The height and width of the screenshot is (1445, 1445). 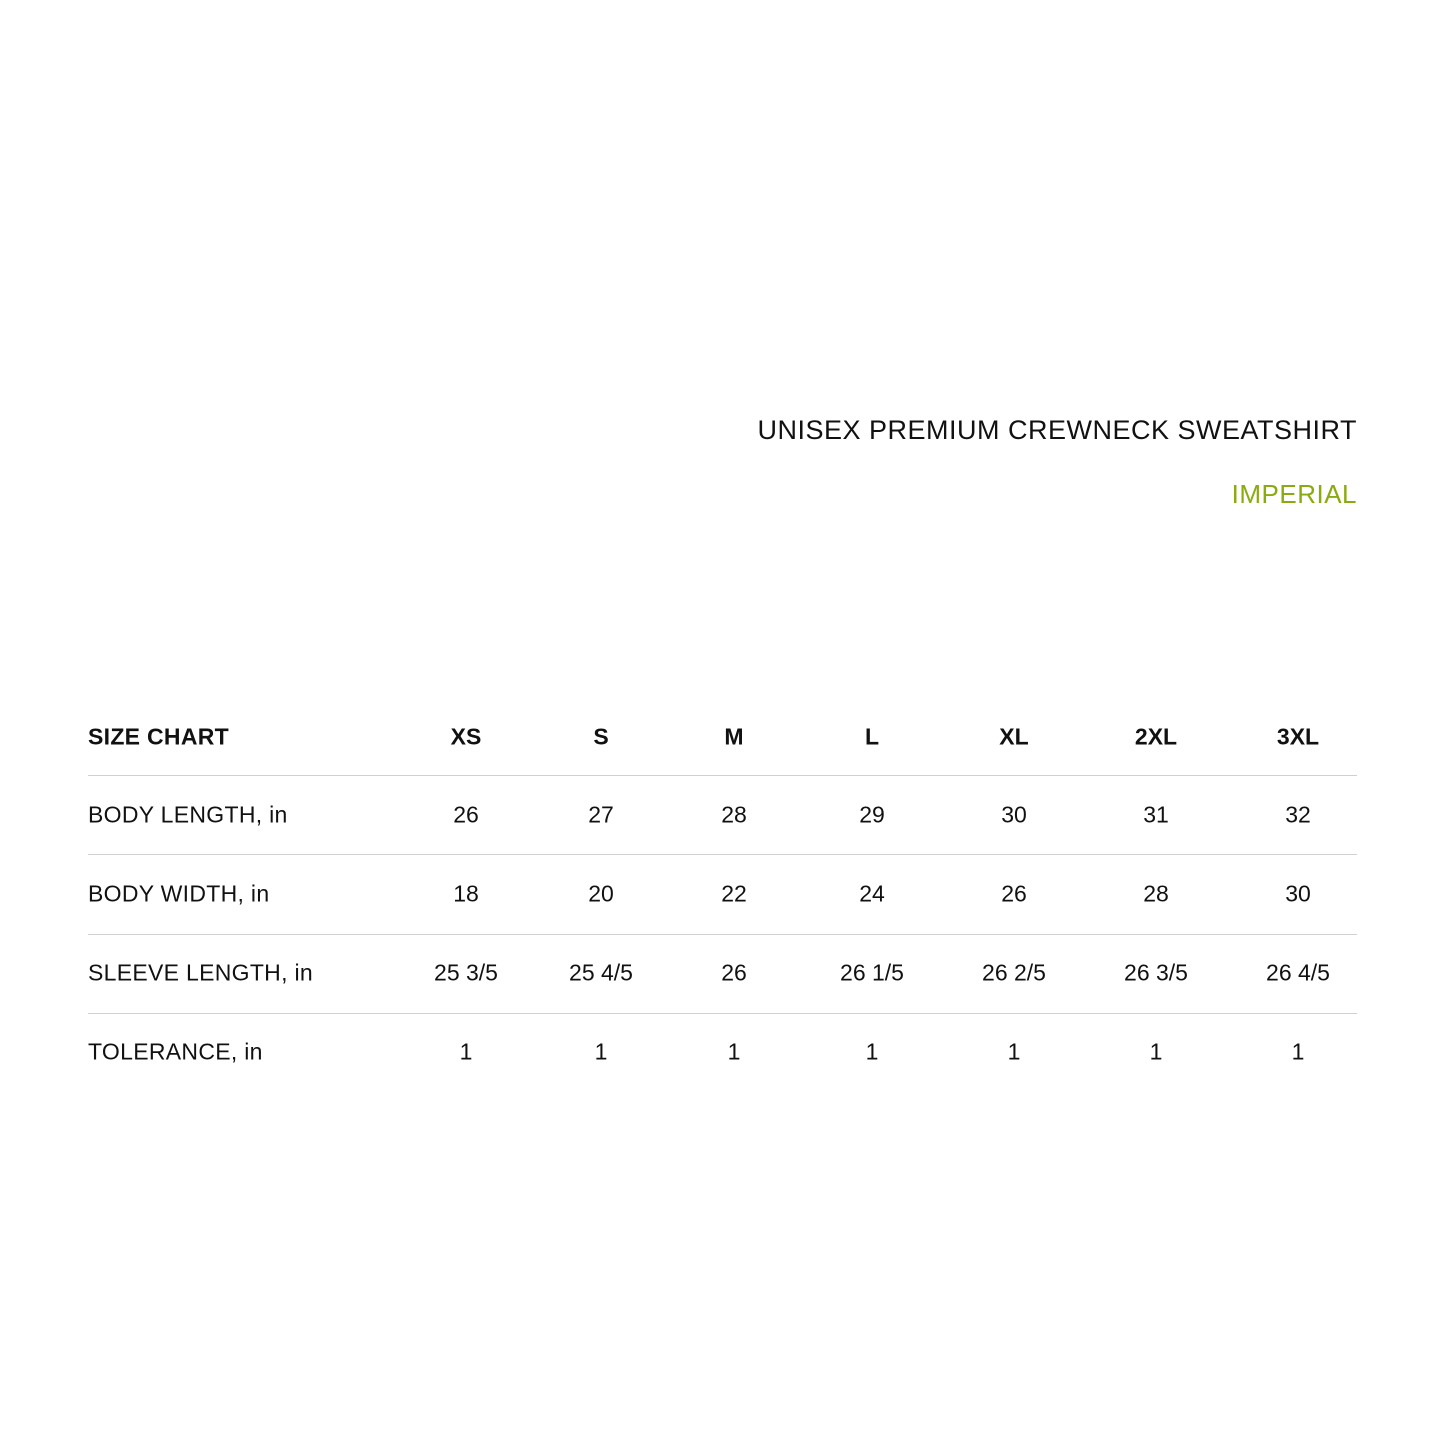 I want to click on table-cell: 31, so click(x=1156, y=814).